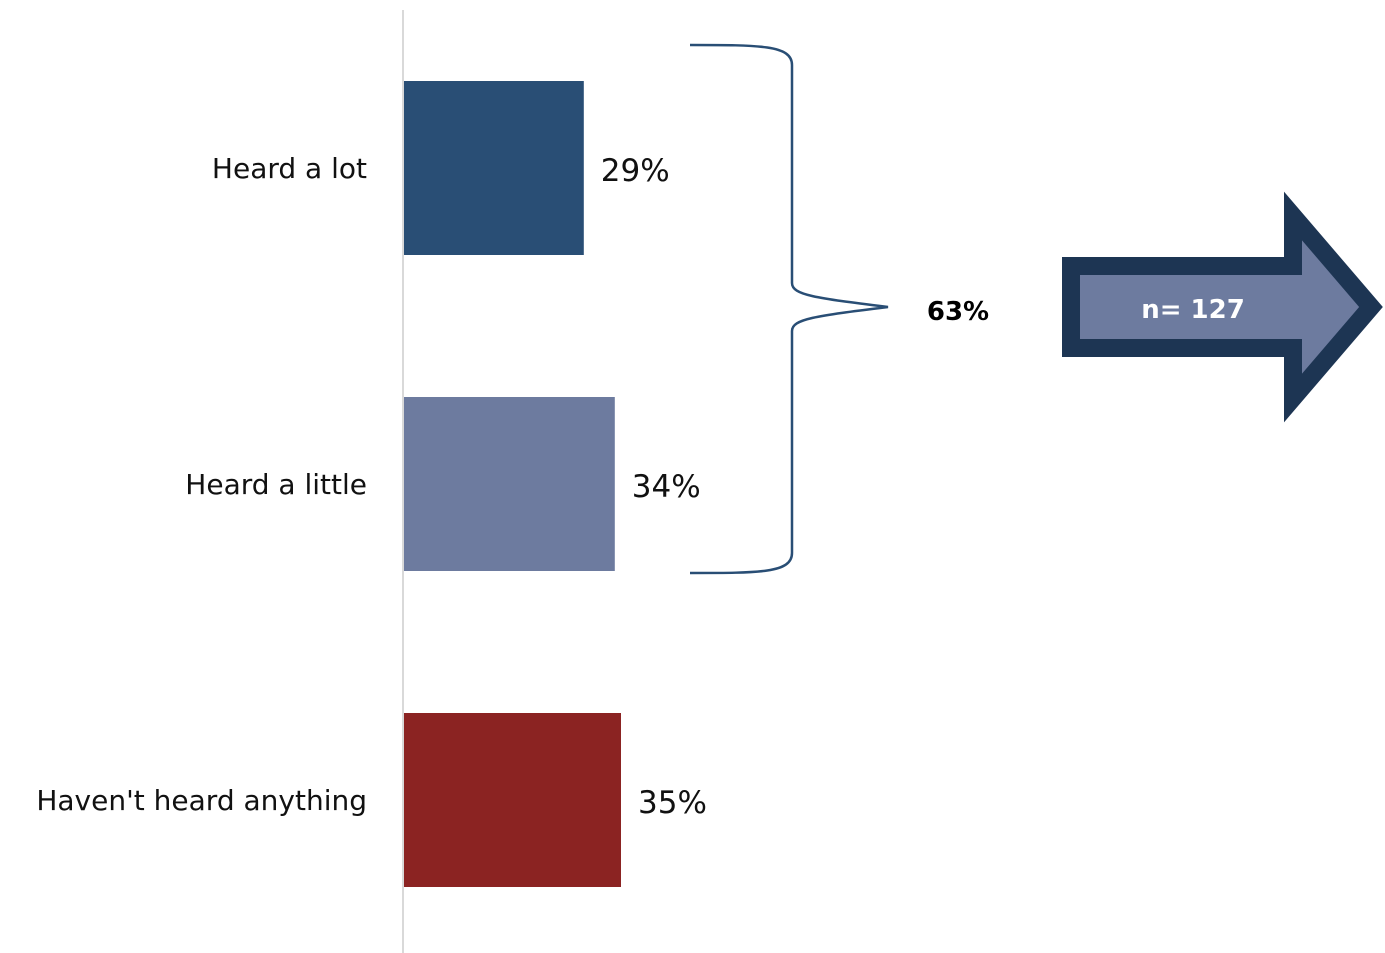 This screenshot has width=1385, height=953. Describe the element at coordinates (958, 312) in the screenshot. I see `bracket-total-label: 63%` at that location.